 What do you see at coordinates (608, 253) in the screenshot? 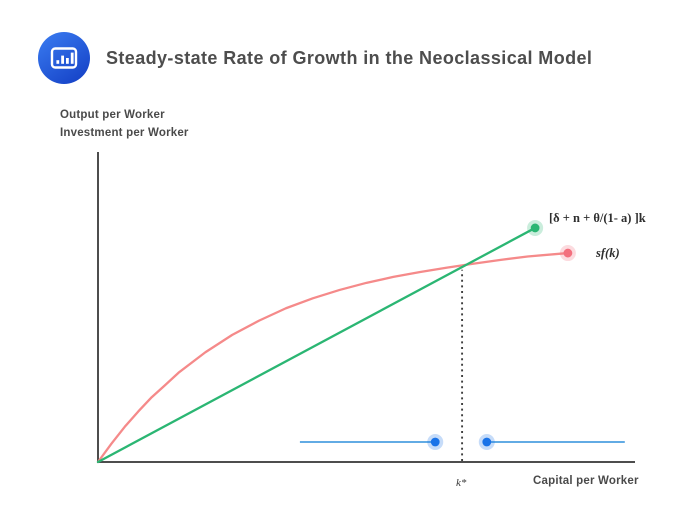
I see `saving-curve-label: sf(k)` at bounding box center [608, 253].